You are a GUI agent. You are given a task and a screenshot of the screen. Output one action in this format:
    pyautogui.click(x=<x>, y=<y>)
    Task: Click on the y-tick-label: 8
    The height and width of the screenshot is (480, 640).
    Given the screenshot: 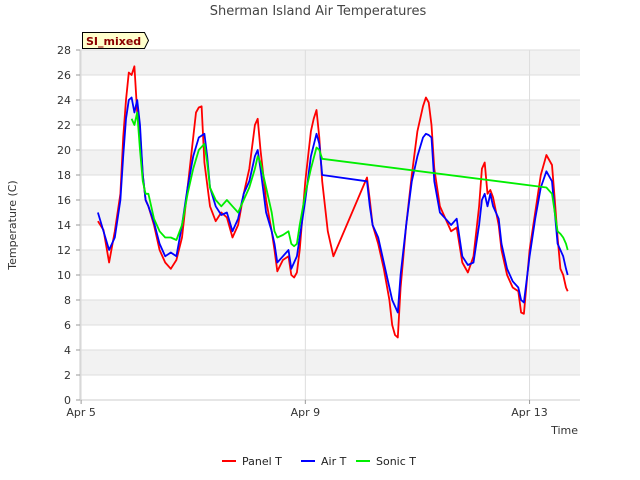 What is the action you would take?
    pyautogui.click(x=67, y=300)
    